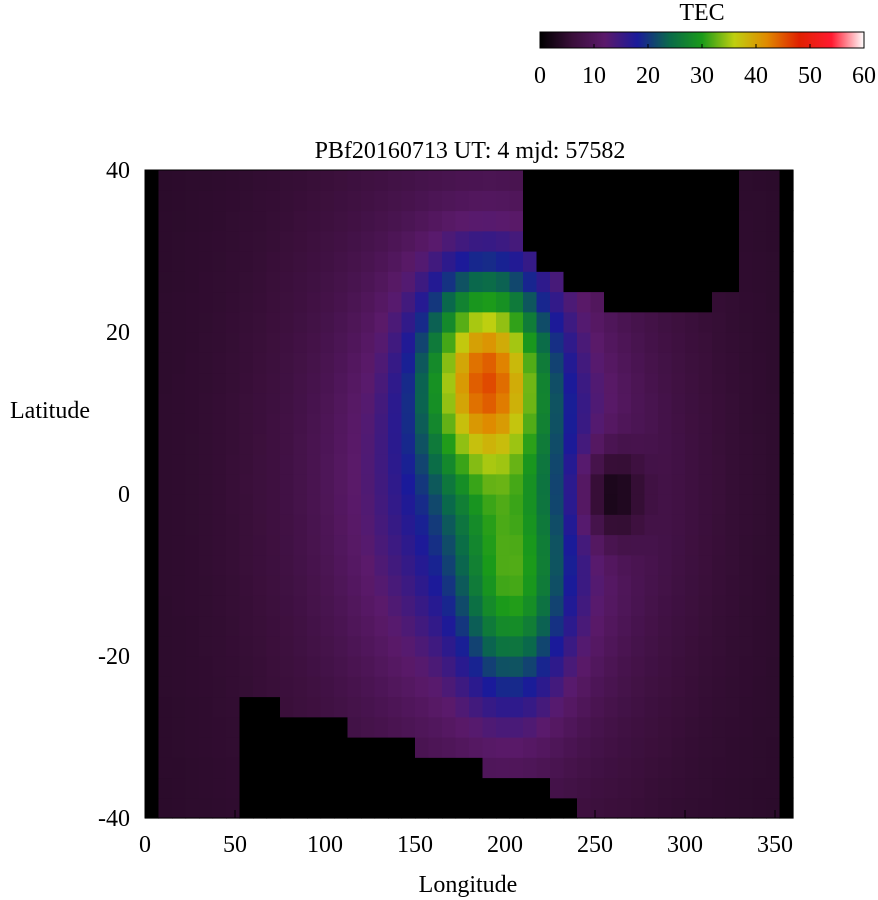  I want to click on y-tick-label: 0, so click(124, 495).